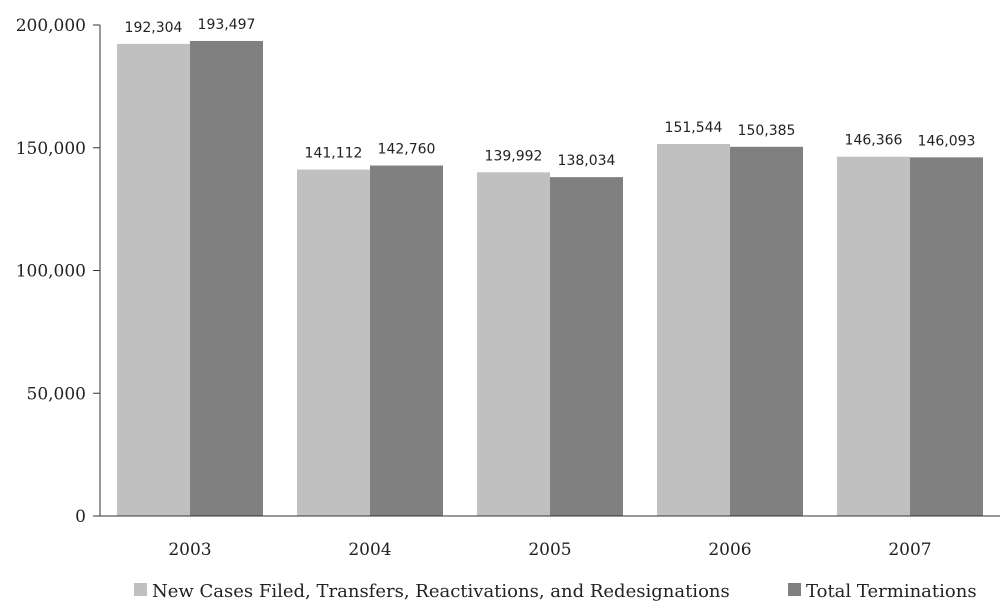 The image size is (1002, 612). I want to click on data-label: 146,093, so click(947, 141).